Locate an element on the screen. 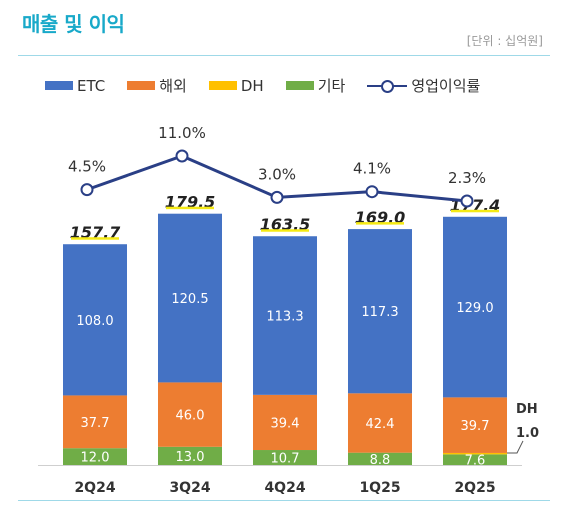 The height and width of the screenshot is (521, 561). margin-label: 4.5% is located at coordinates (87, 167).